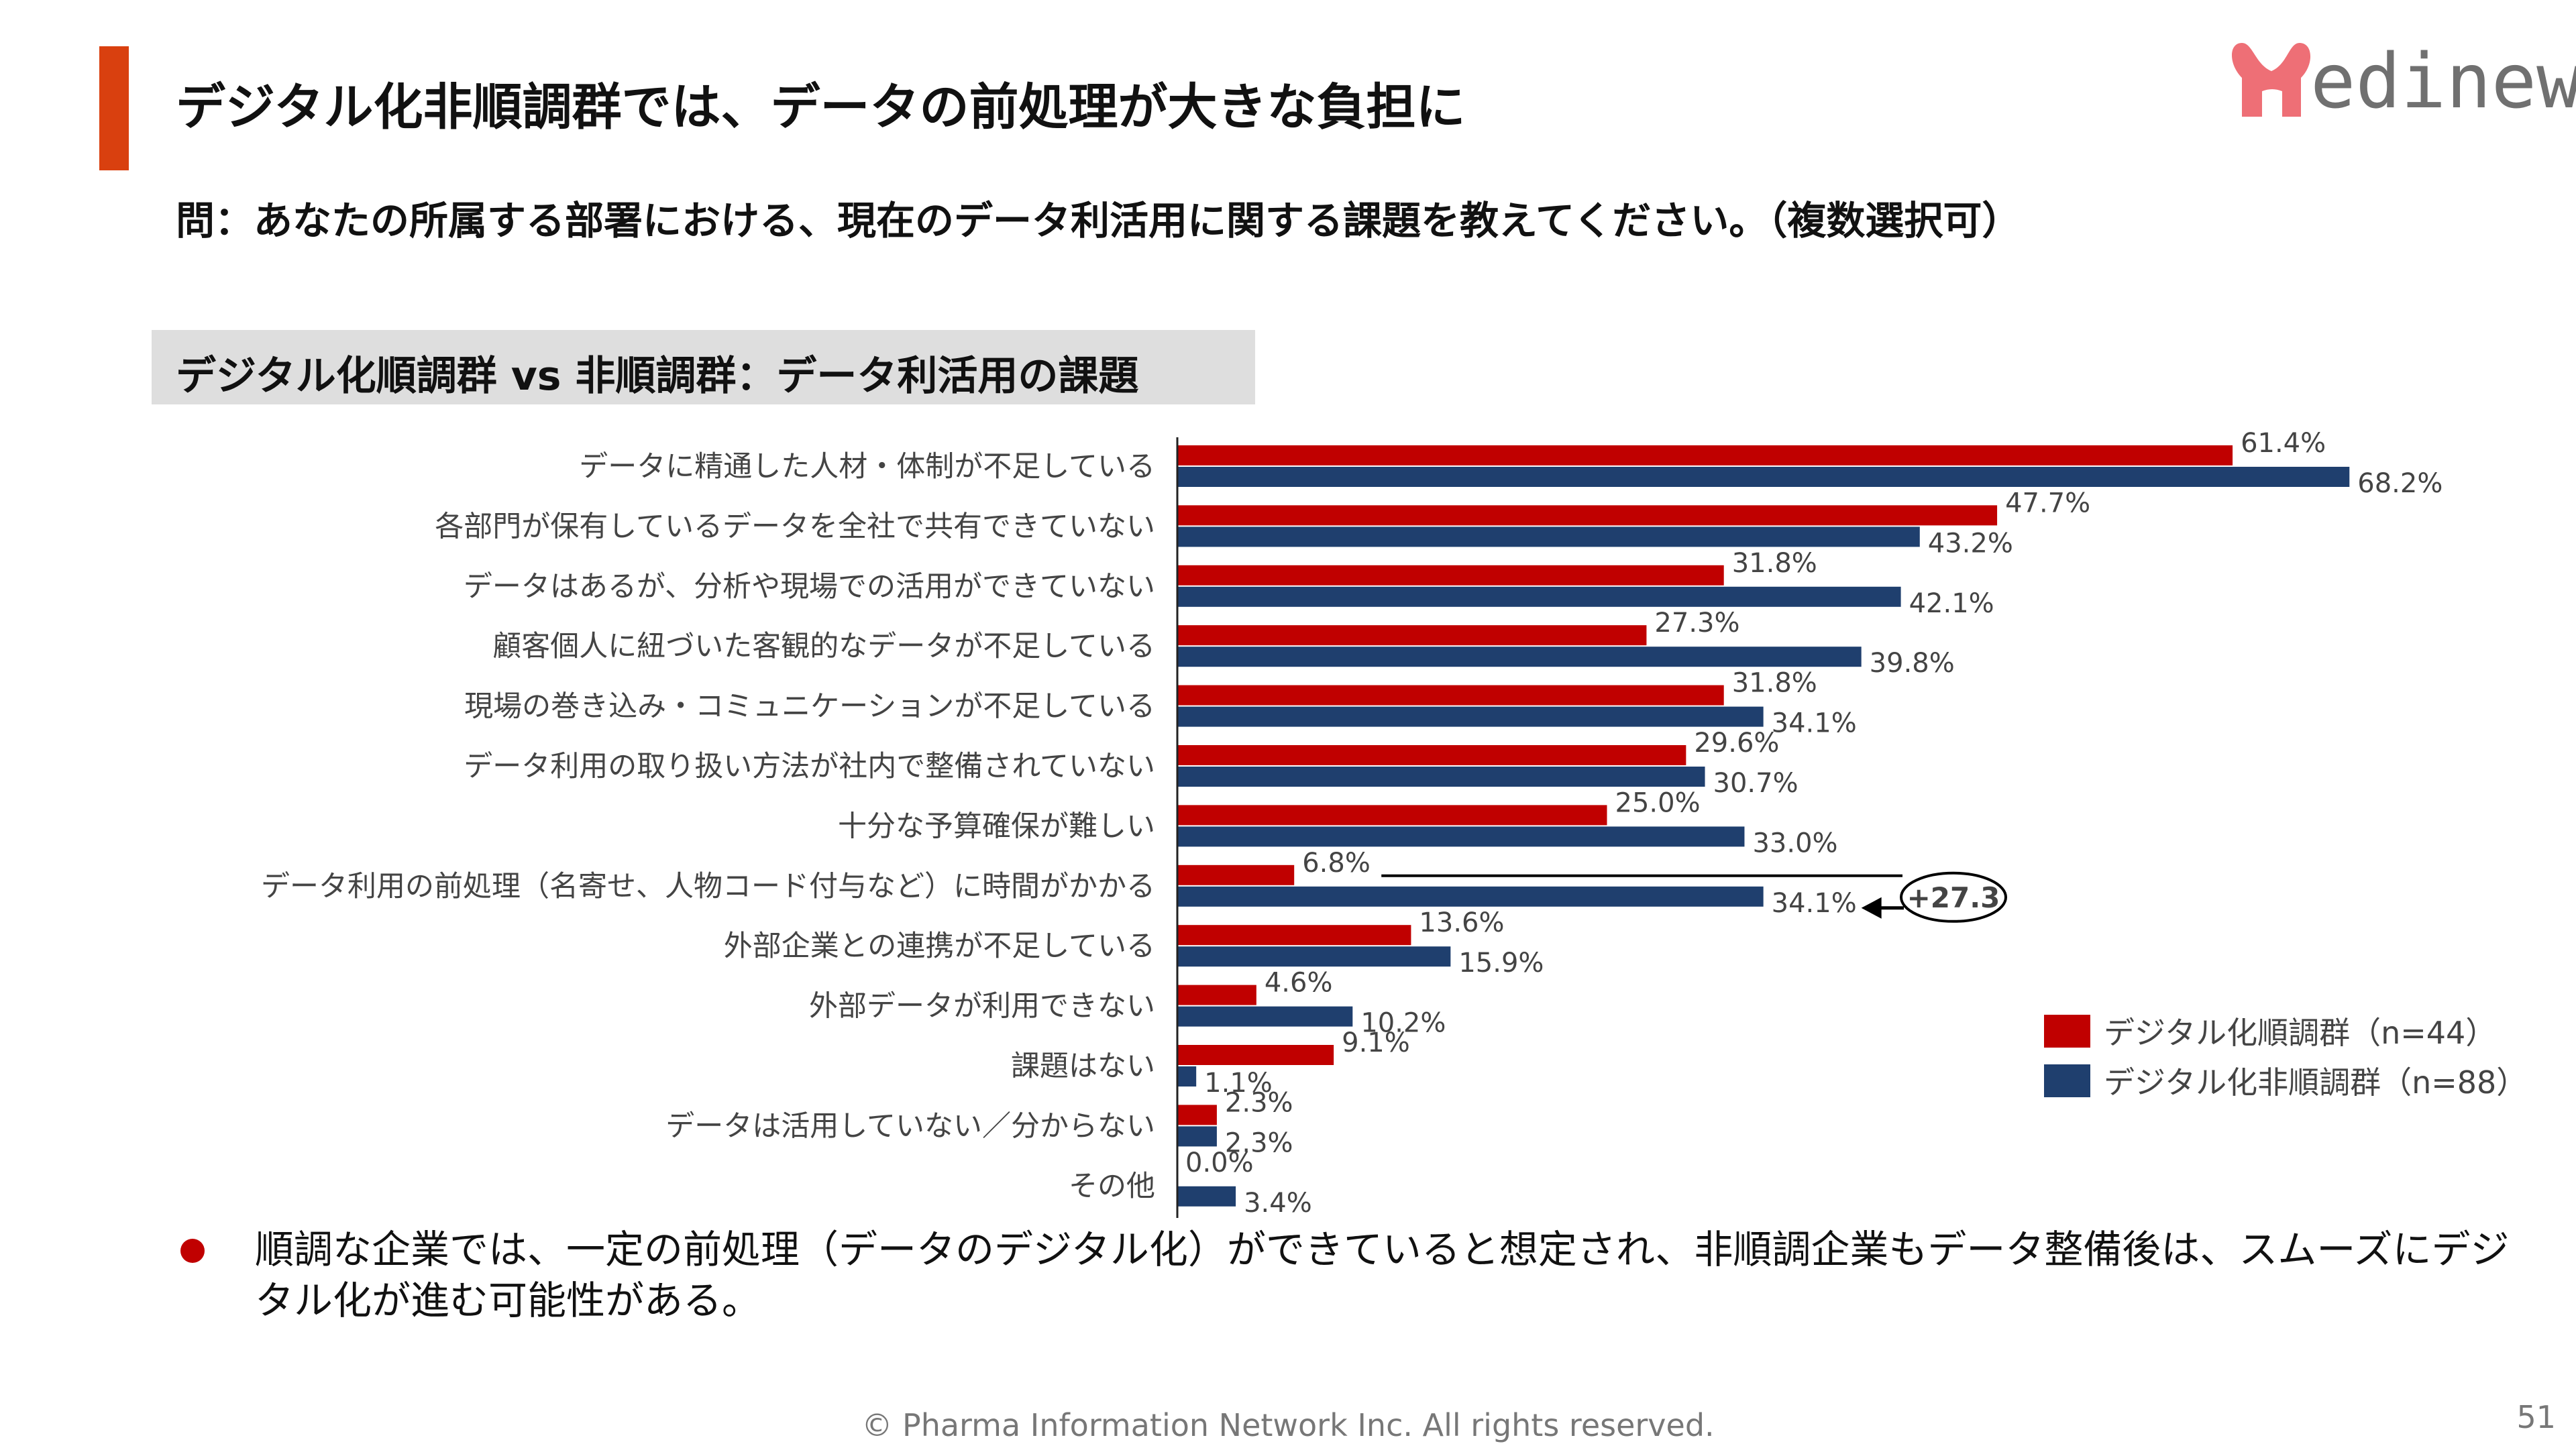  What do you see at coordinates (2271, 80) in the screenshot?
I see `logo-m-icon` at bounding box center [2271, 80].